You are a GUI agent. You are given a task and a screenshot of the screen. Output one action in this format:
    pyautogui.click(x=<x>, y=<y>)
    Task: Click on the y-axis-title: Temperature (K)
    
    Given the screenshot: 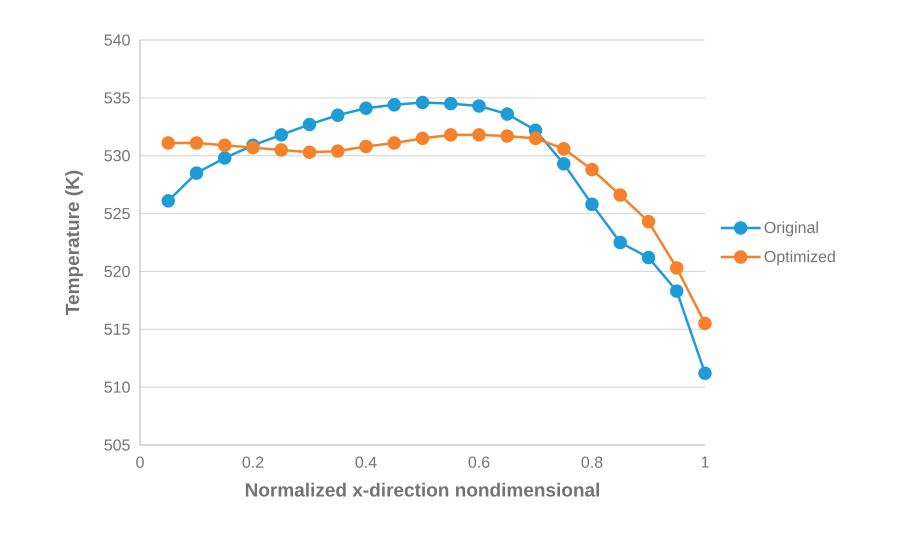 What is the action you would take?
    pyautogui.click(x=74, y=242)
    